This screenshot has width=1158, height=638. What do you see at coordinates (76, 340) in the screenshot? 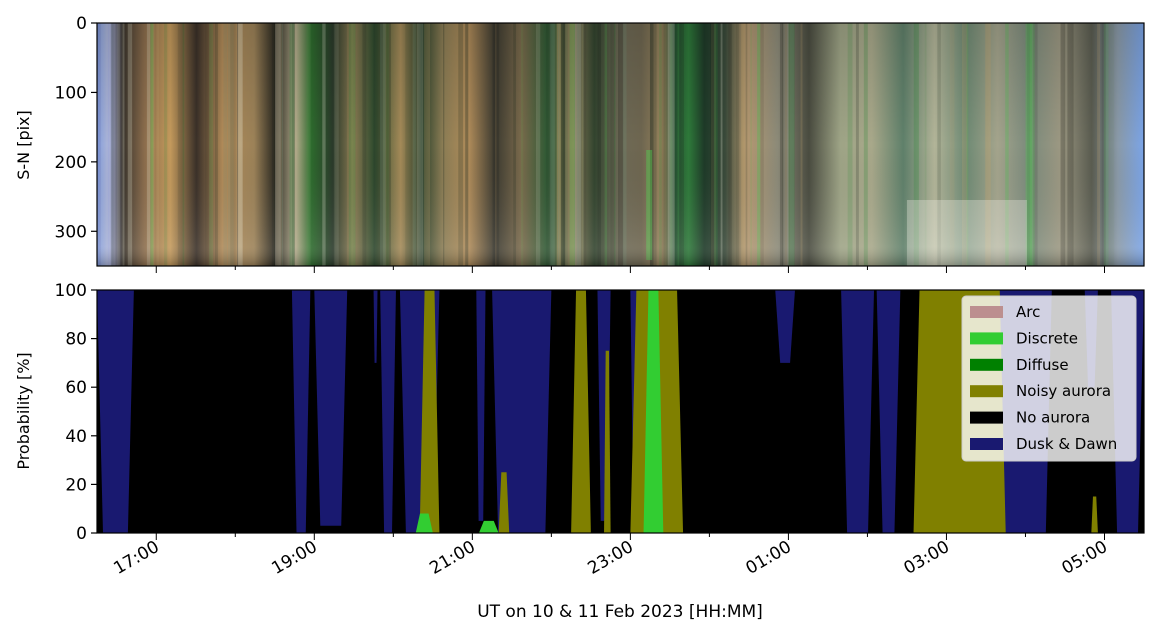
I see `y-tick-label: 80` at bounding box center [76, 340].